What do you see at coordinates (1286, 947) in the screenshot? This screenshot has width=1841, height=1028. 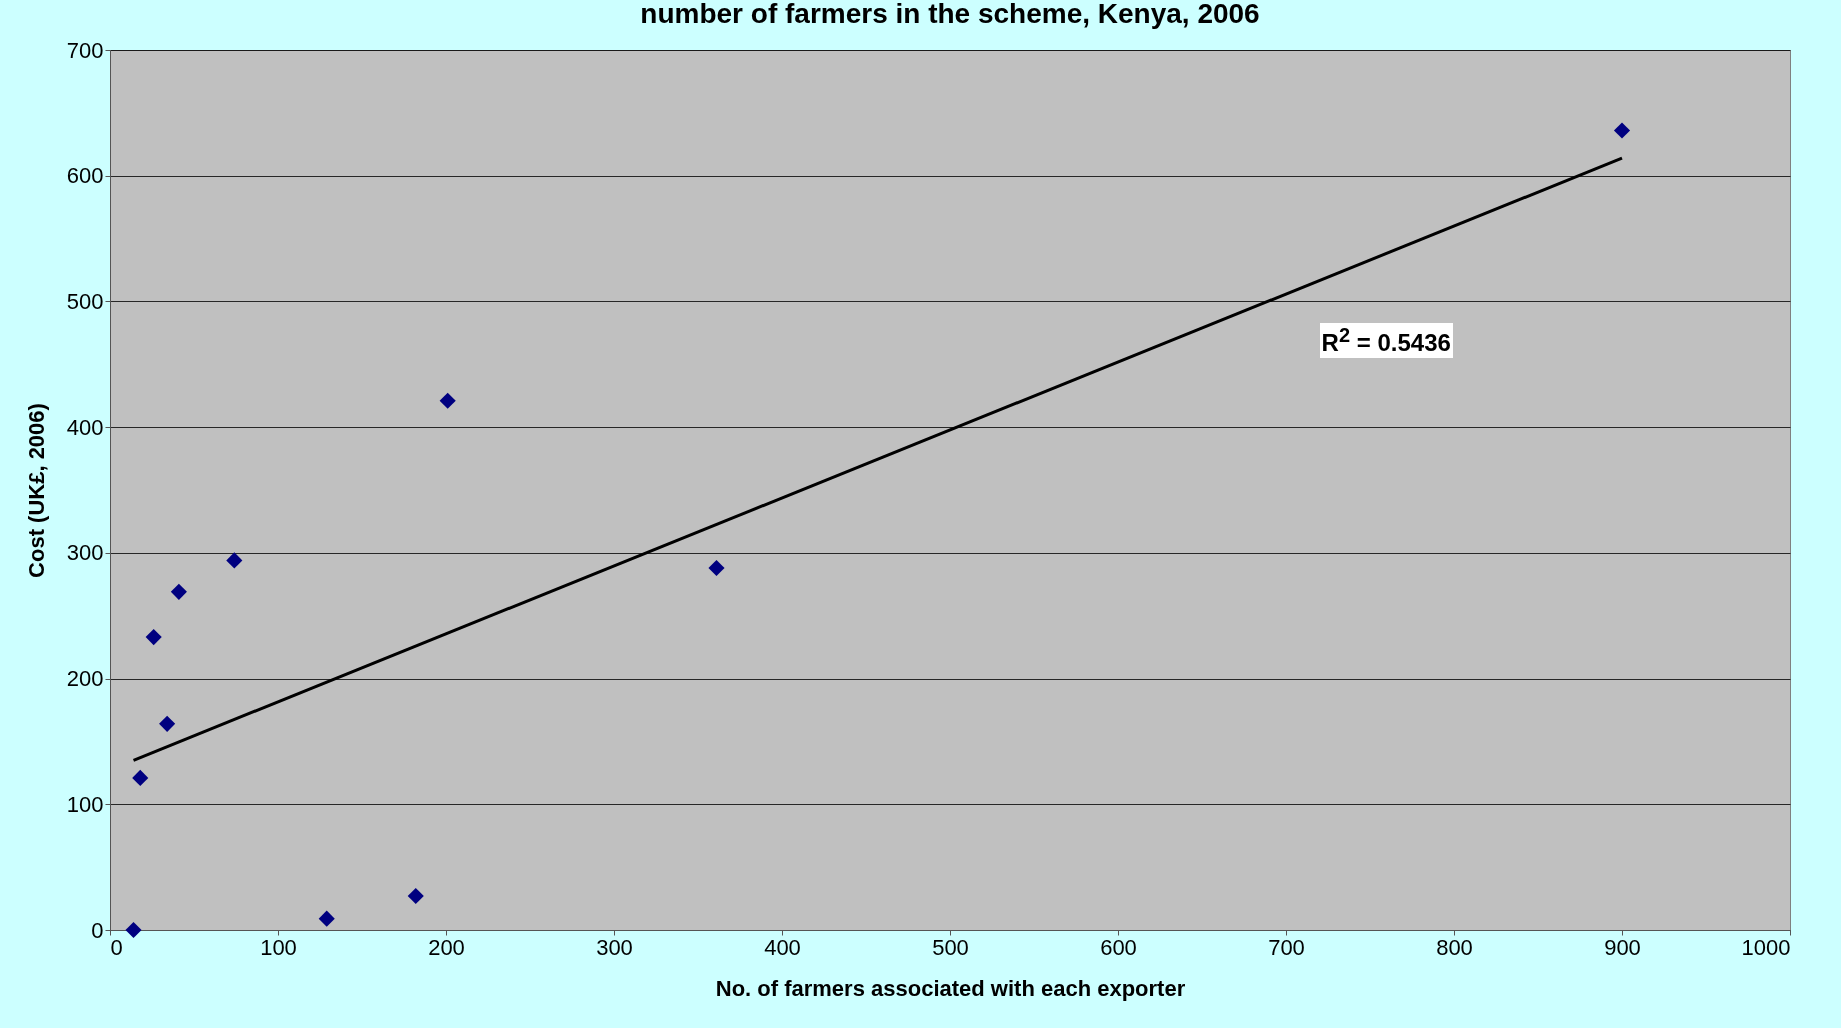 I see `x-tick-label: 700` at bounding box center [1286, 947].